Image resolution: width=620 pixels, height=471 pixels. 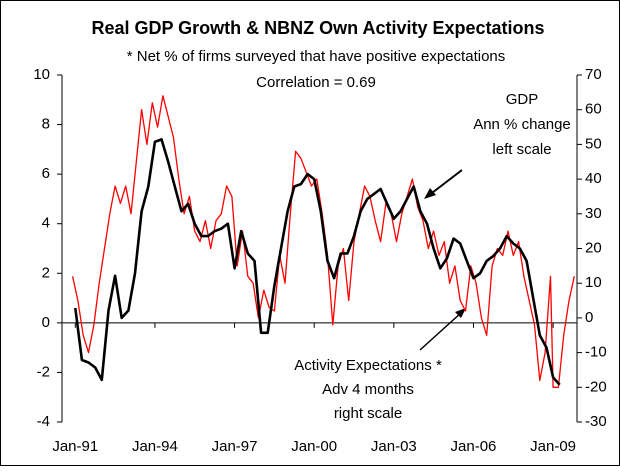 What do you see at coordinates (394, 446) in the screenshot?
I see `x-tick-label: Jan-03` at bounding box center [394, 446].